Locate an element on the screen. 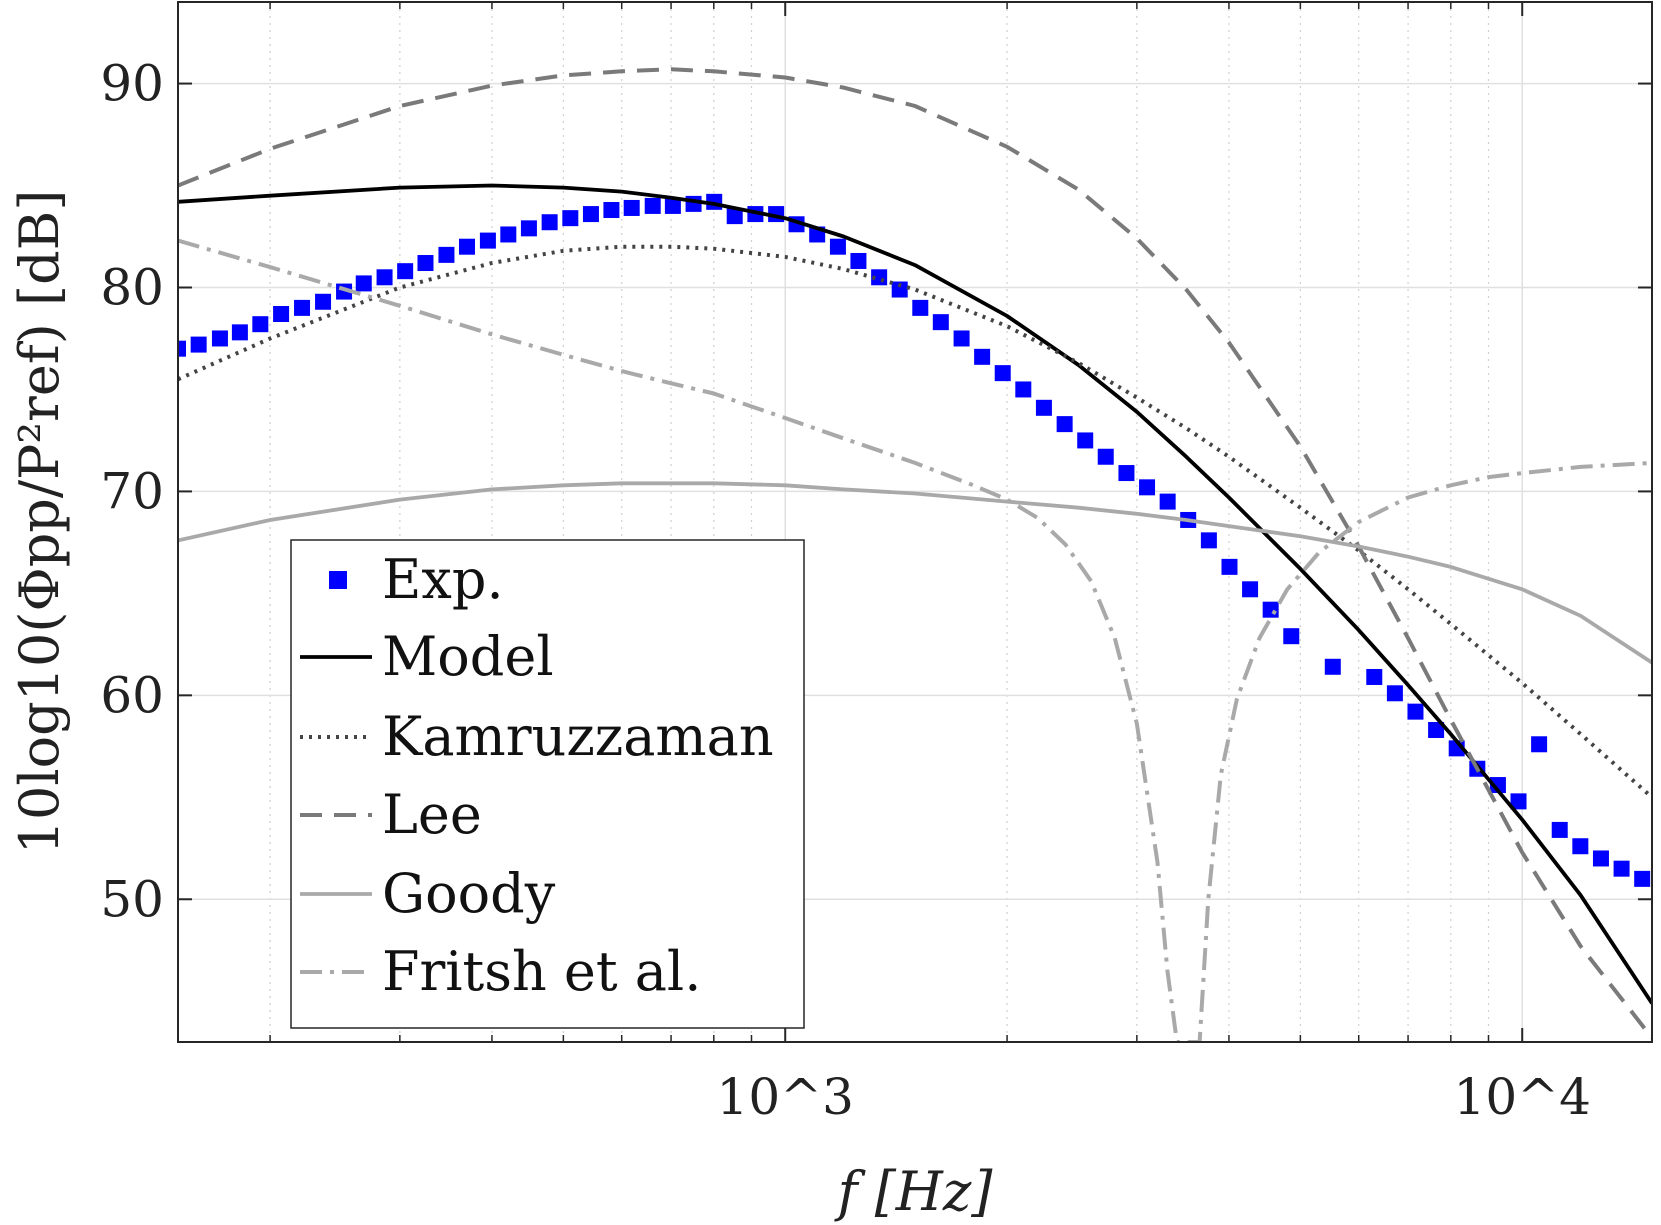 The width and height of the screenshot is (1661, 1225). legend-label-goody: Goody is located at coordinates (469, 893).